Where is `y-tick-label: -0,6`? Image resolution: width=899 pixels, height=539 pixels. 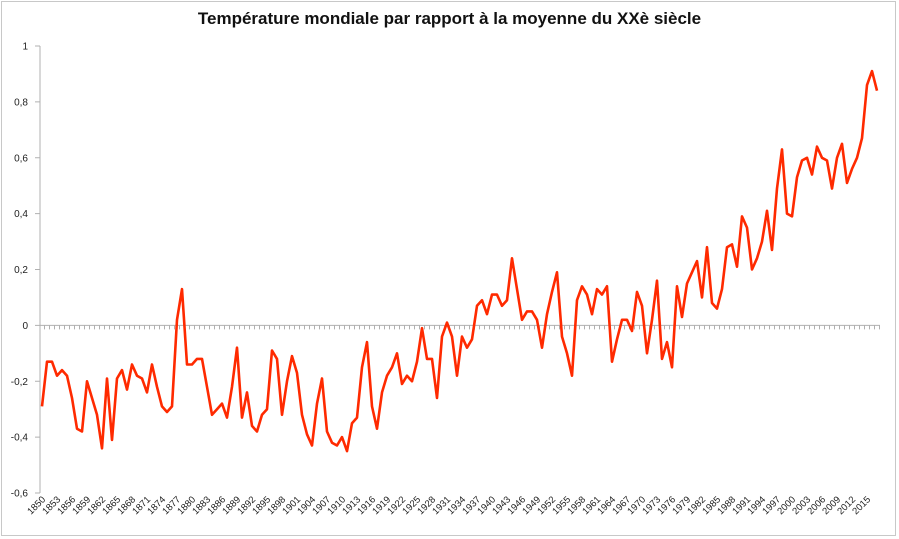 y-tick-label: -0,6 is located at coordinates (20, 494).